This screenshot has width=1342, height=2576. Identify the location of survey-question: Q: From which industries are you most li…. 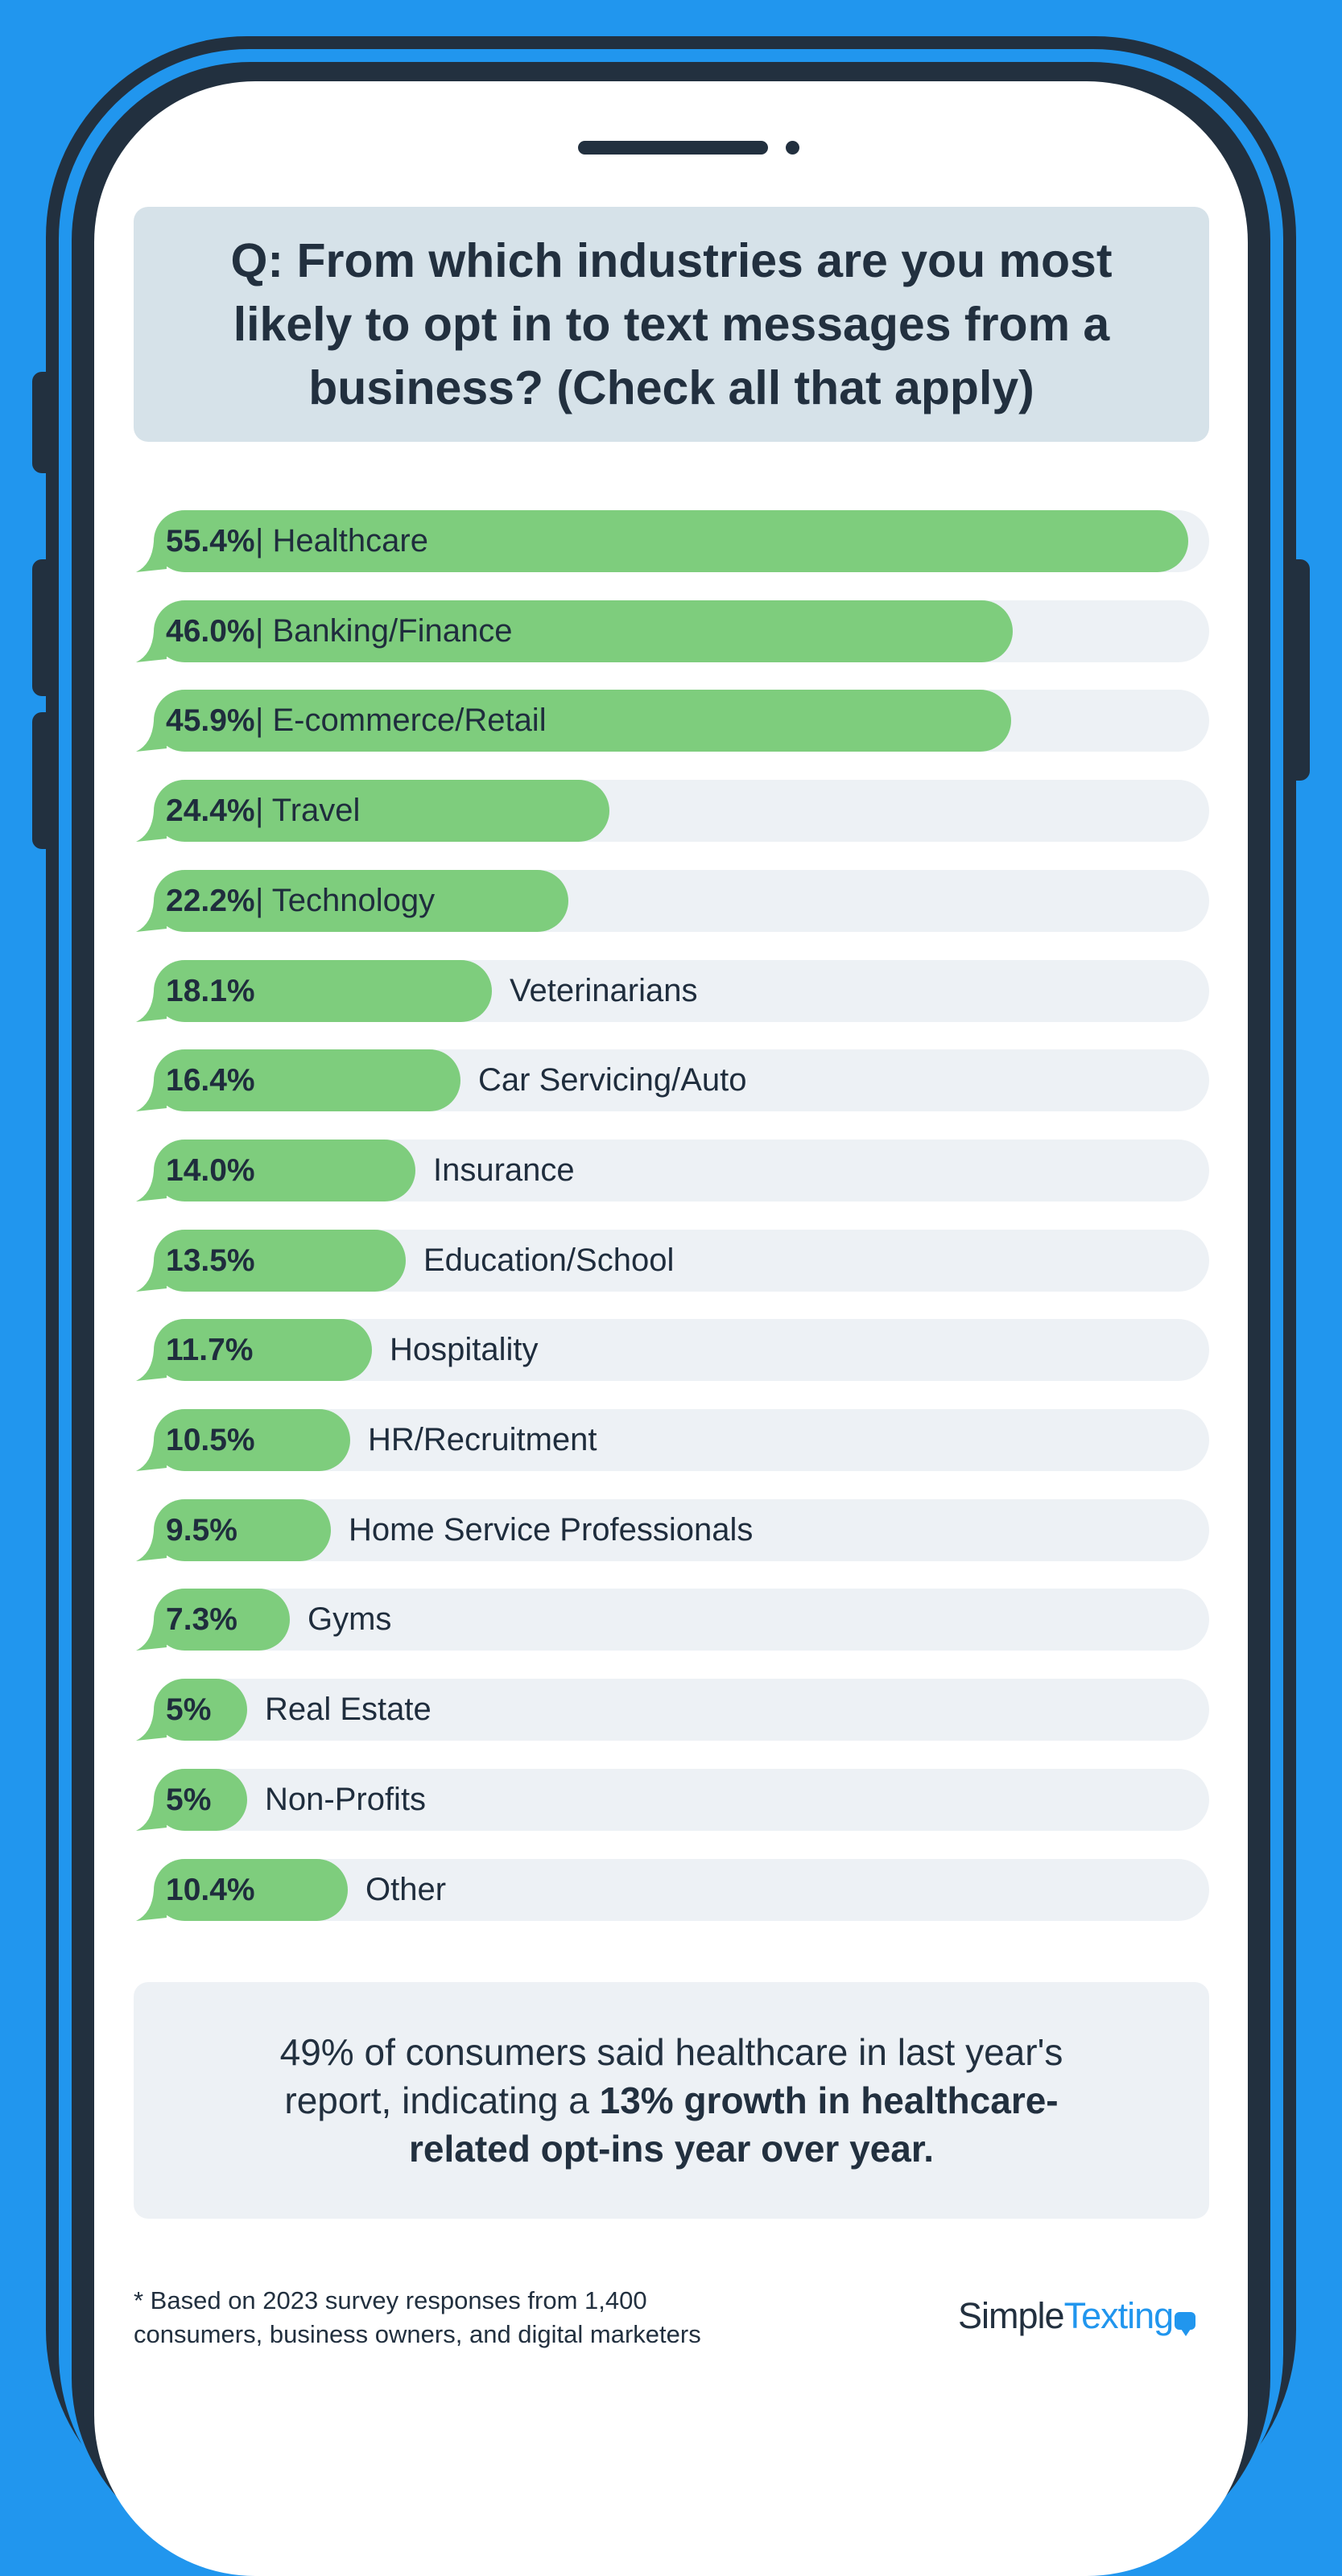
(671, 324).